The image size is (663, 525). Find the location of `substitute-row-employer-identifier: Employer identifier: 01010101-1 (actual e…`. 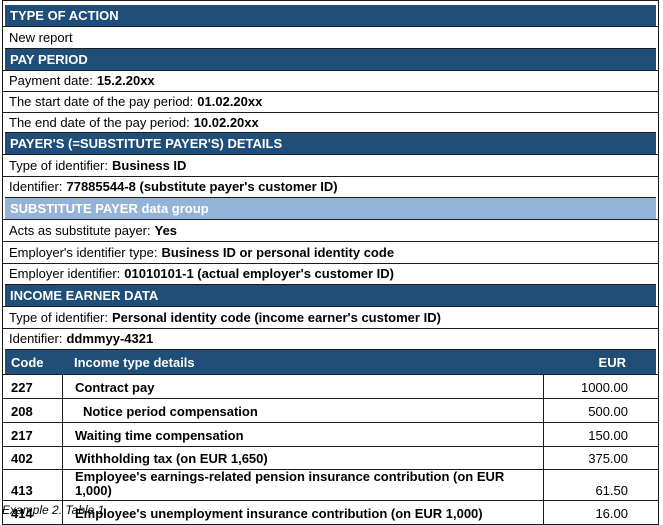

substitute-row-employer-identifier: Employer identifier: 01010101-1 (actual e… is located at coordinates (330, 273).